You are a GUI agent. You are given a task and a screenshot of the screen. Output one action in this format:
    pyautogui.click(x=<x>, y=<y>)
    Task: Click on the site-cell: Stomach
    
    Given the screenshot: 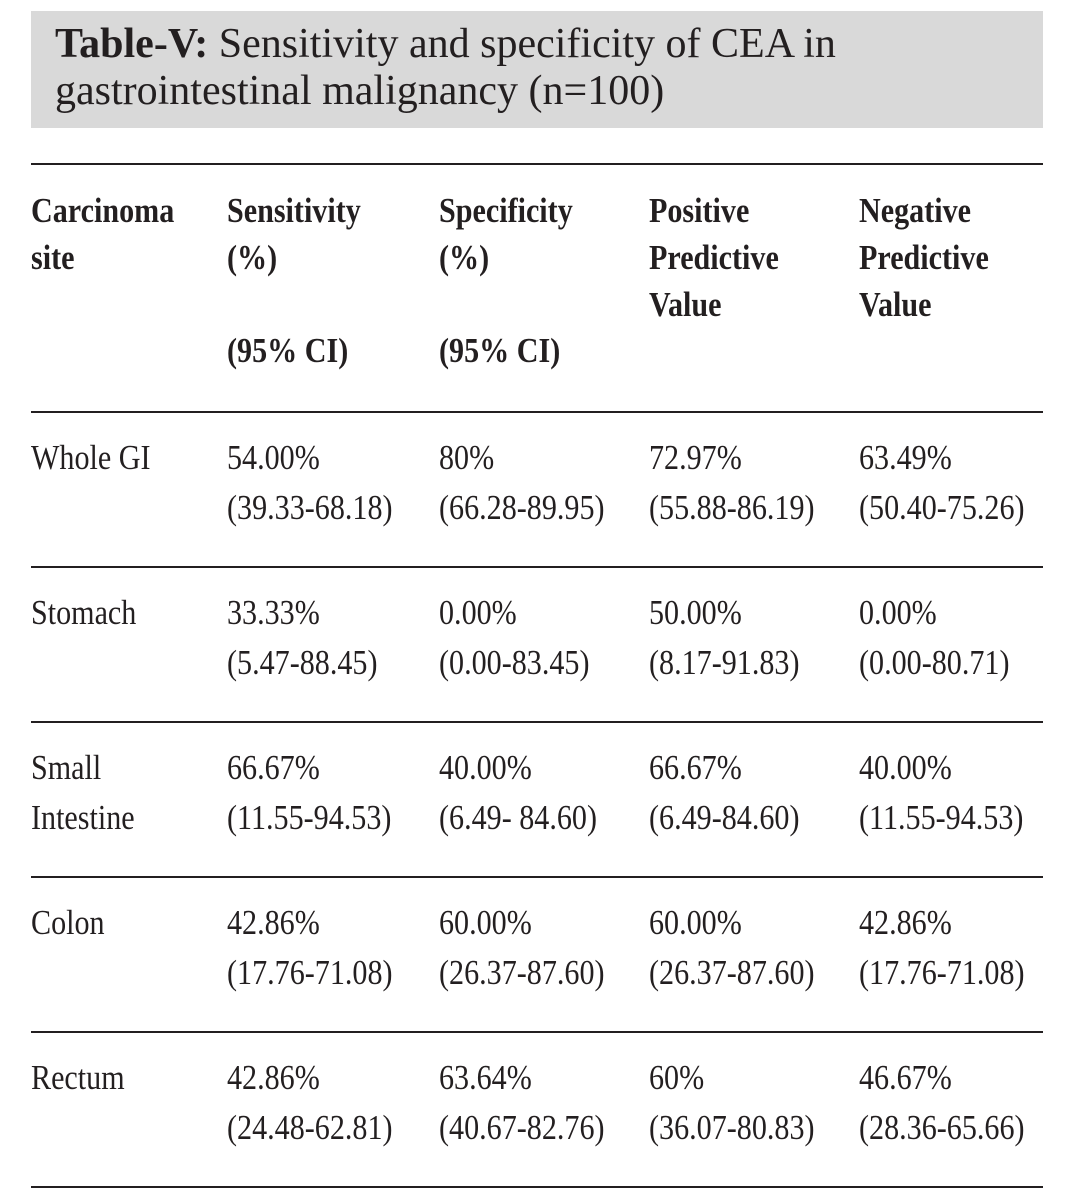 What is the action you would take?
    pyautogui.click(x=84, y=612)
    